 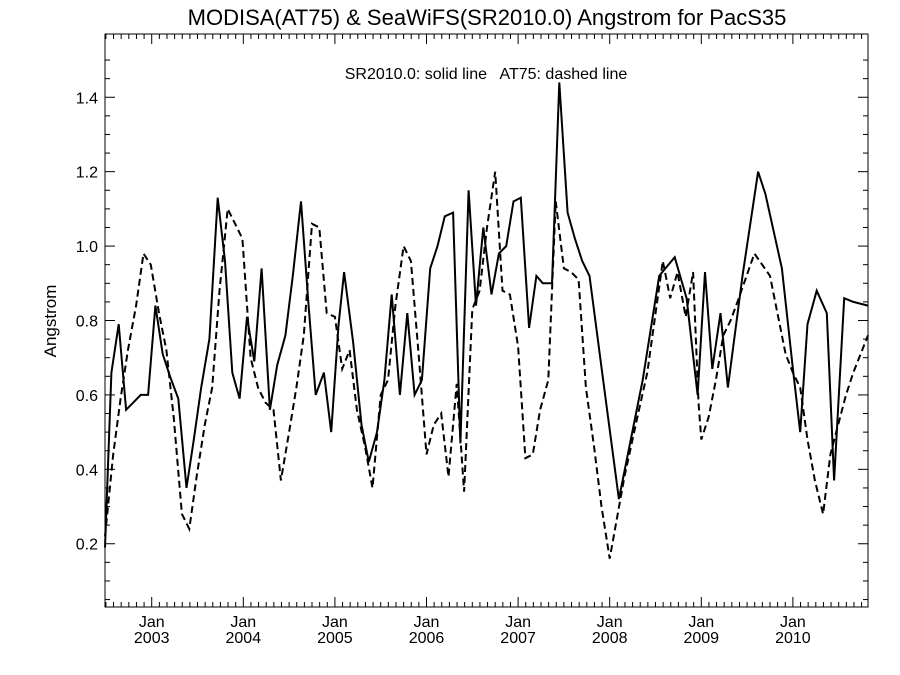 I want to click on x-tick-label-year: 2007, so click(x=518, y=638).